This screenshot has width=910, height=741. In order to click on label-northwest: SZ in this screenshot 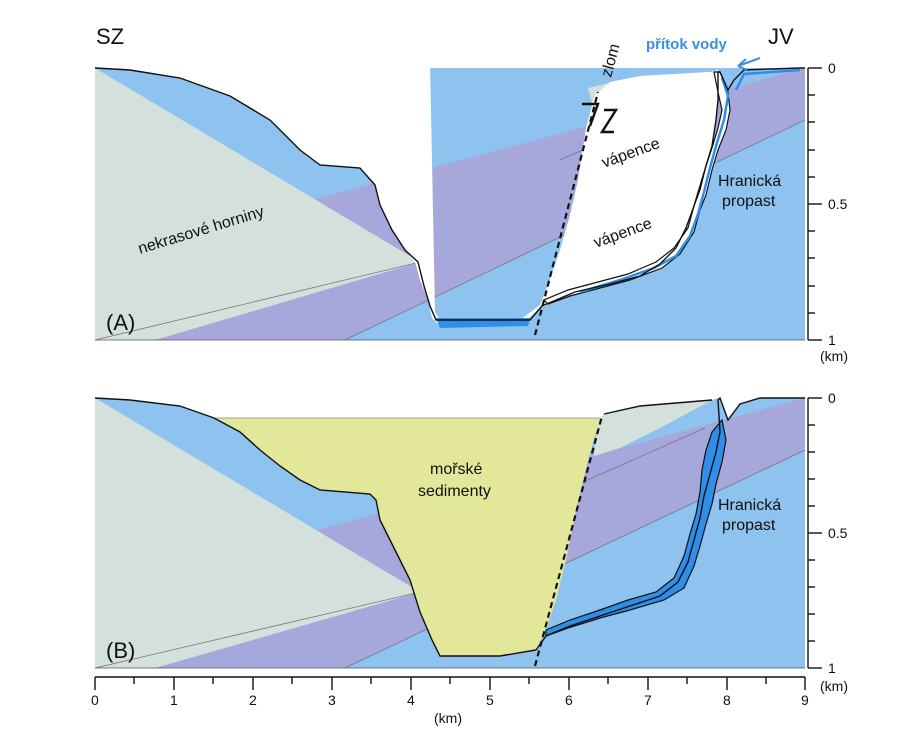, I will do `click(110, 36)`.